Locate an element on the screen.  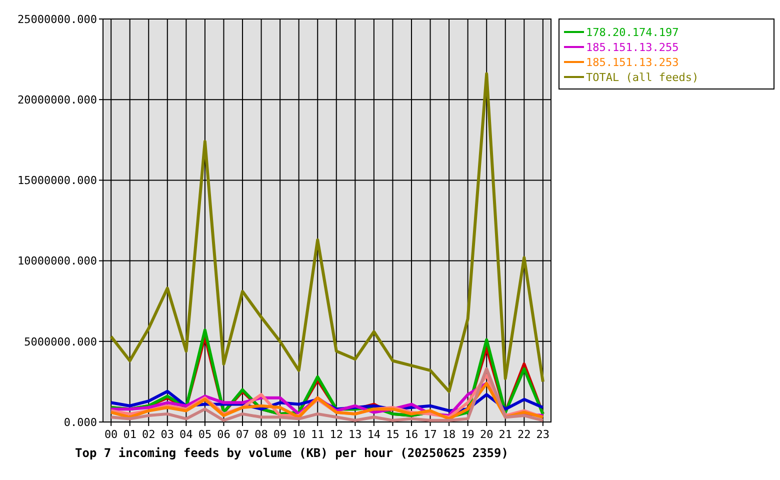
x-tick-label: 09 is located at coordinates (280, 434).